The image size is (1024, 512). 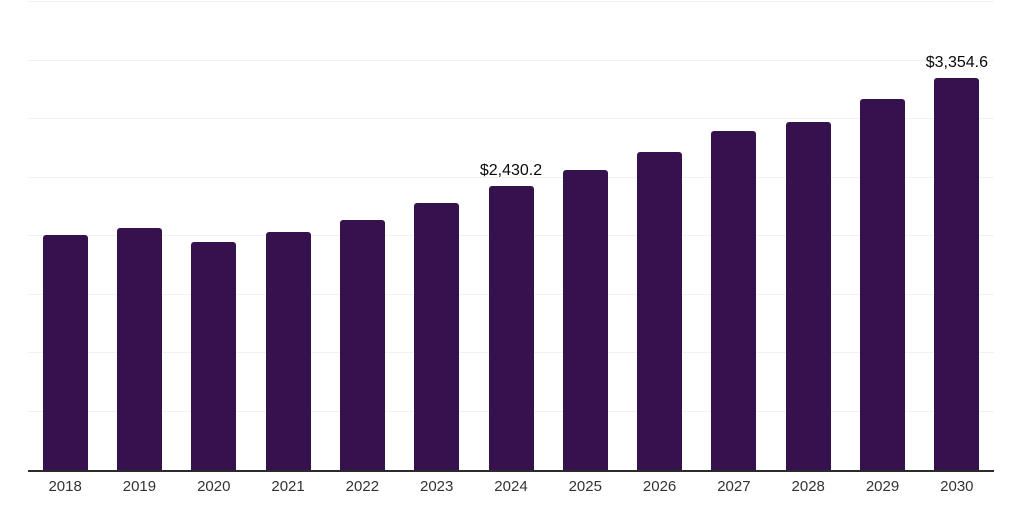 What do you see at coordinates (957, 486) in the screenshot?
I see `x-tick-2030: 2030` at bounding box center [957, 486].